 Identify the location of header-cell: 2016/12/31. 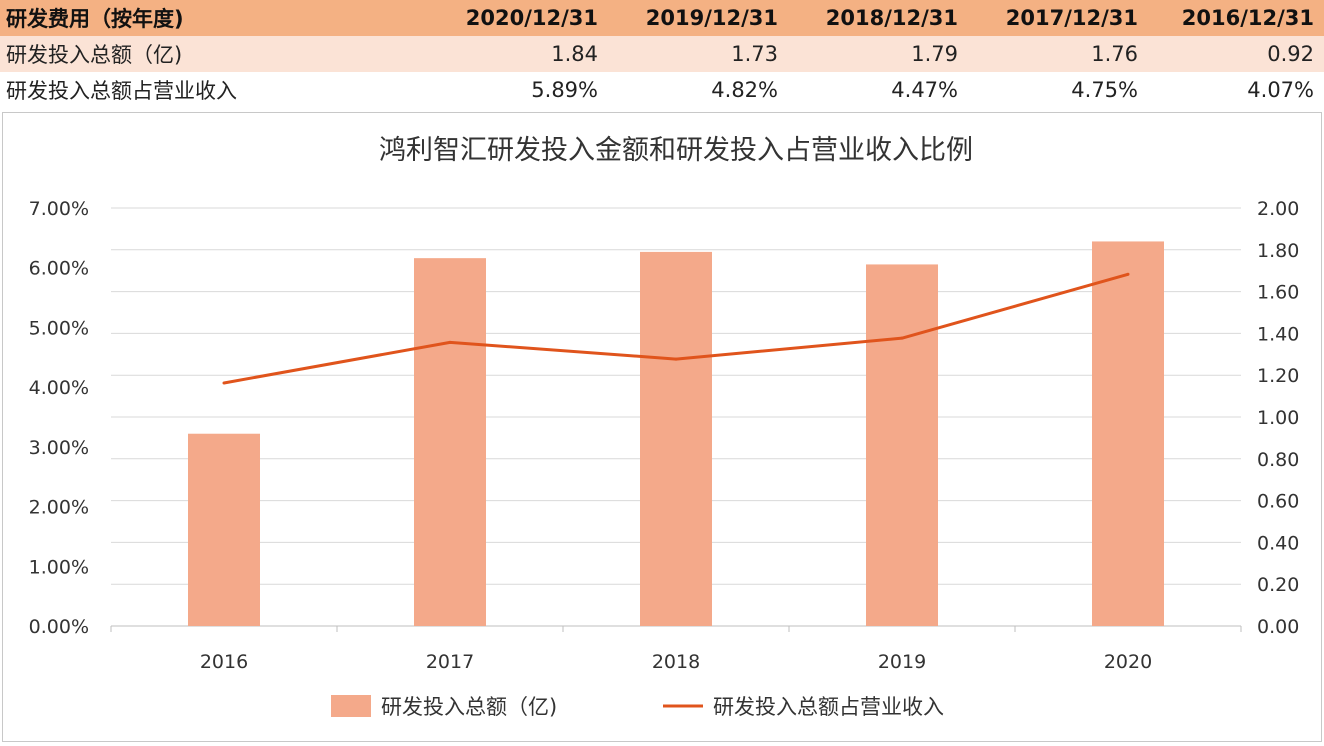
(1236, 18).